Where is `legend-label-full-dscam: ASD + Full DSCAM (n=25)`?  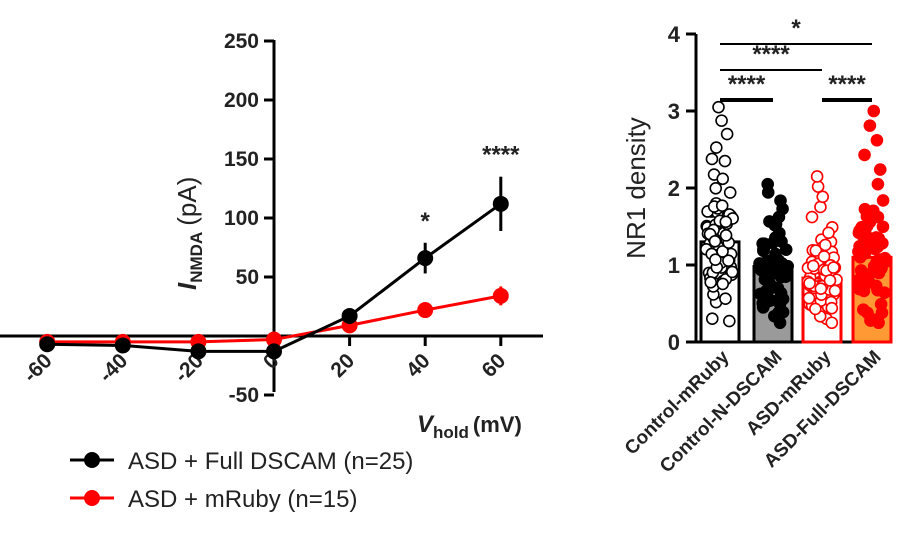 legend-label-full-dscam: ASD + Full DSCAM (n=25) is located at coordinates (270, 461).